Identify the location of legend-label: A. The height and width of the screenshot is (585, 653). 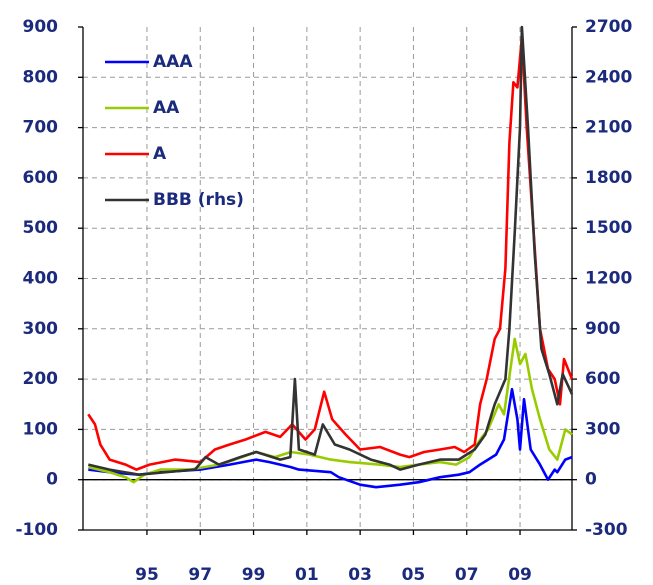
(160, 154).